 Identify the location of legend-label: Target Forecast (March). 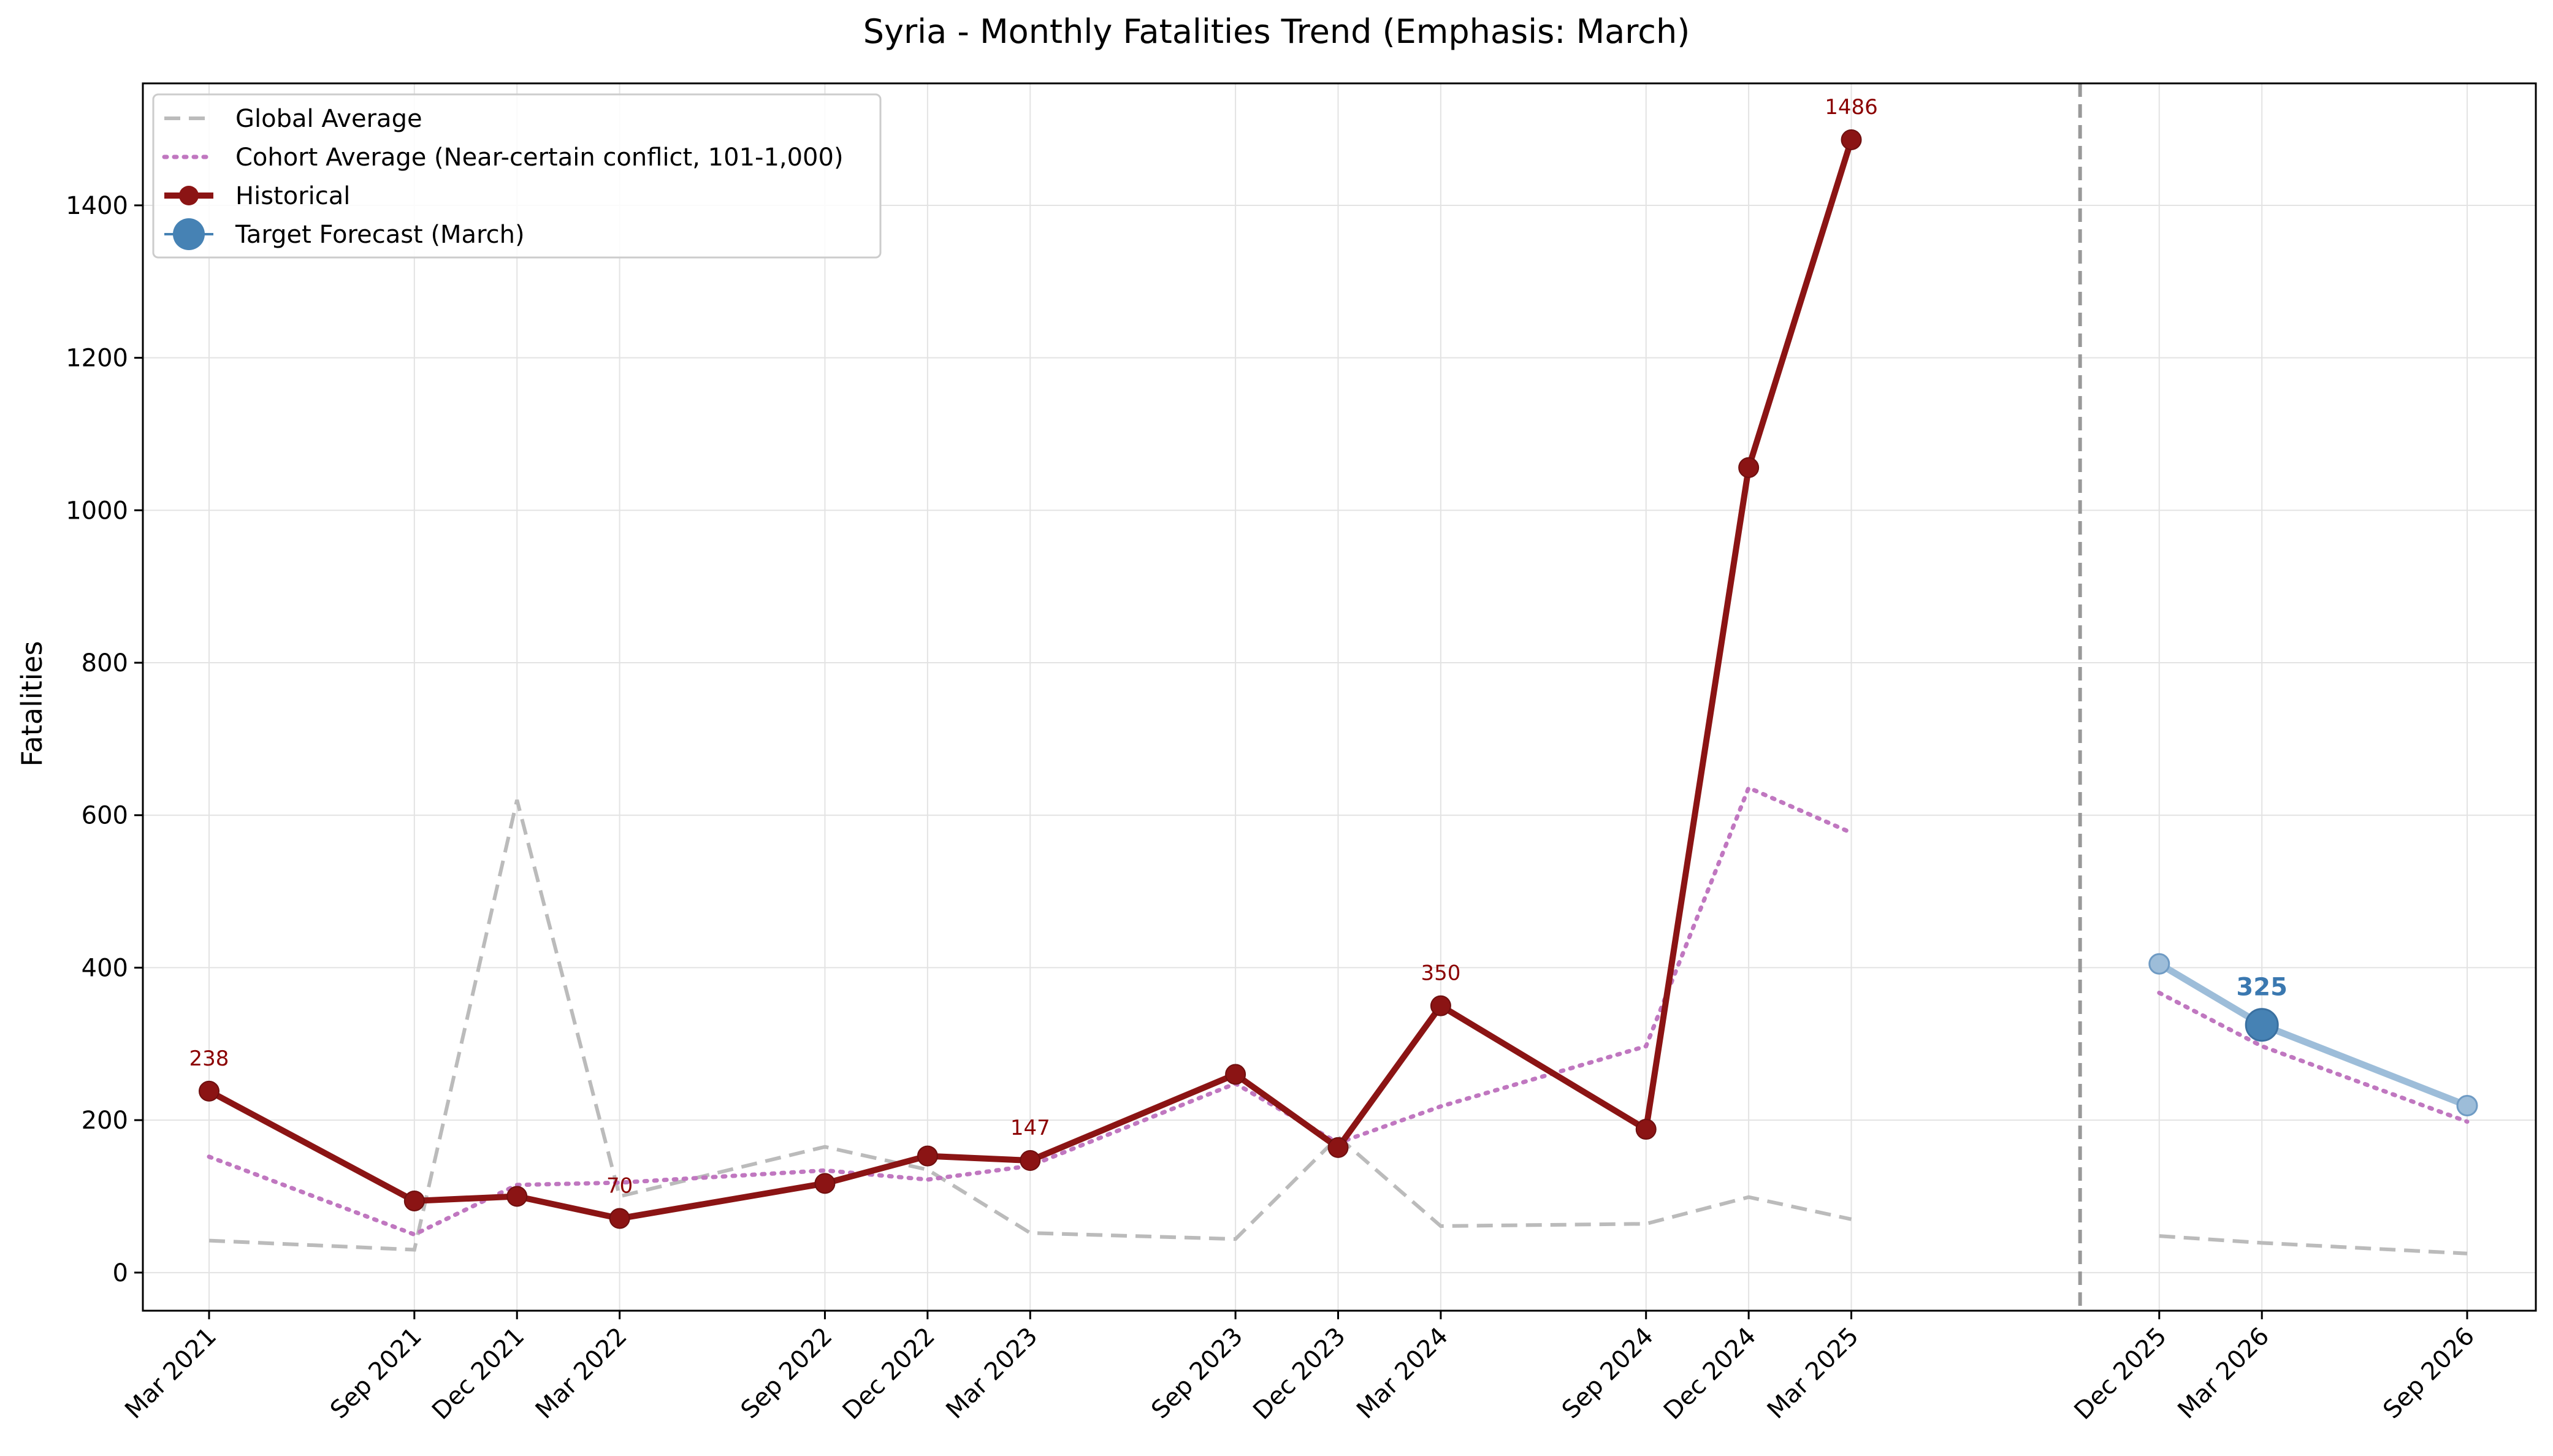
(380, 235).